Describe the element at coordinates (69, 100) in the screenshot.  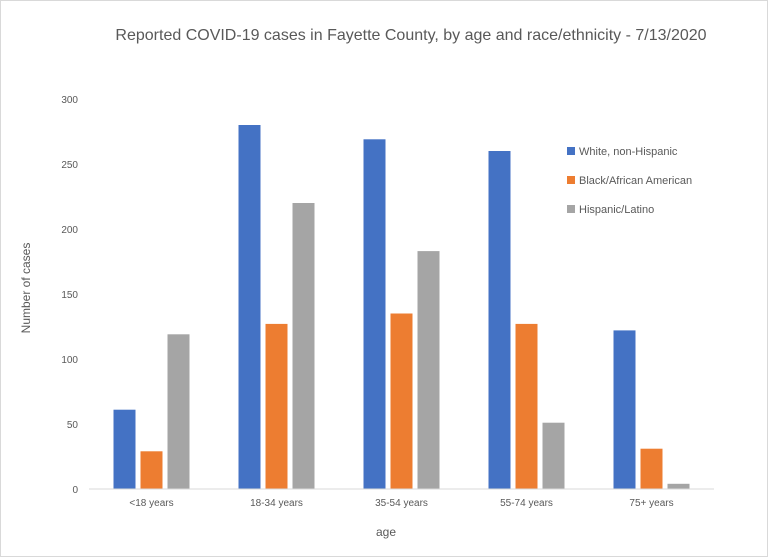
I see `y-tick-label: 300` at that location.